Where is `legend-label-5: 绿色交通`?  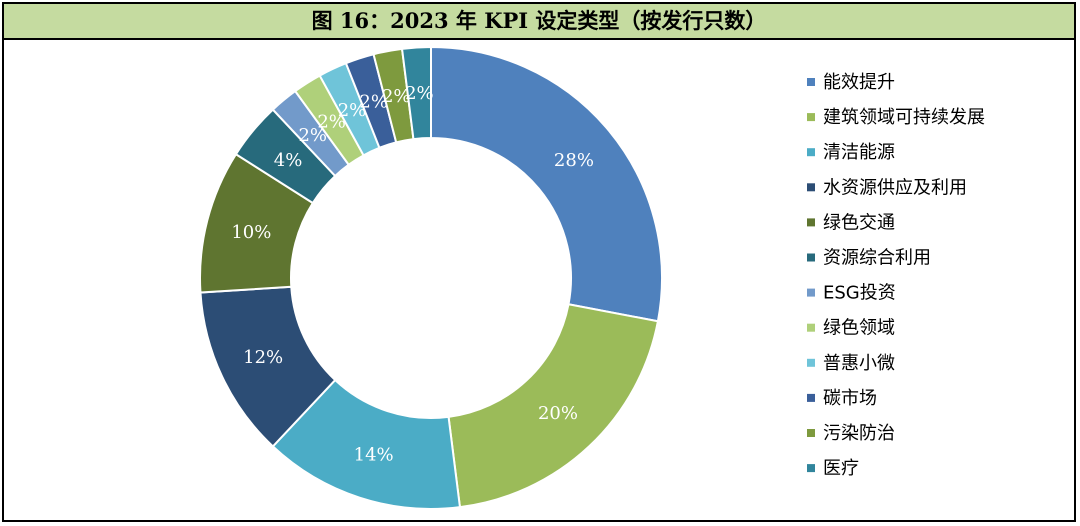 legend-label-5: 绿色交通 is located at coordinates (859, 222).